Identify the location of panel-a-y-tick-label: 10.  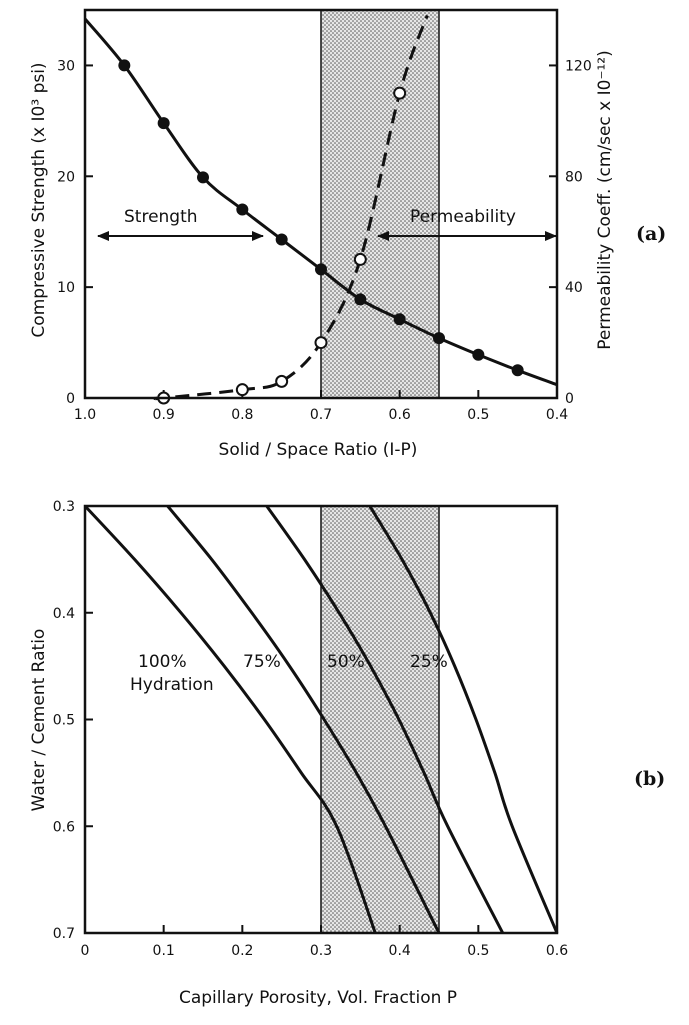
(66, 288).